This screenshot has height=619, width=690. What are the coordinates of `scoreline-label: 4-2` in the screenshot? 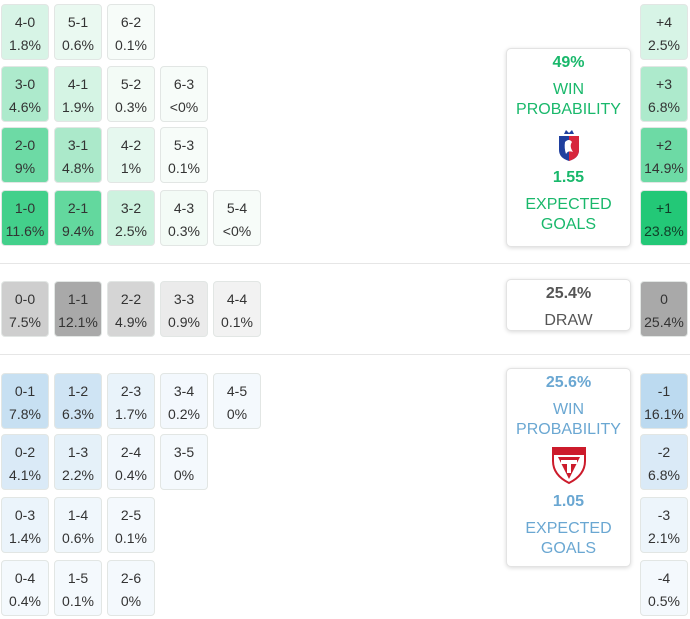 It's located at (131, 145).